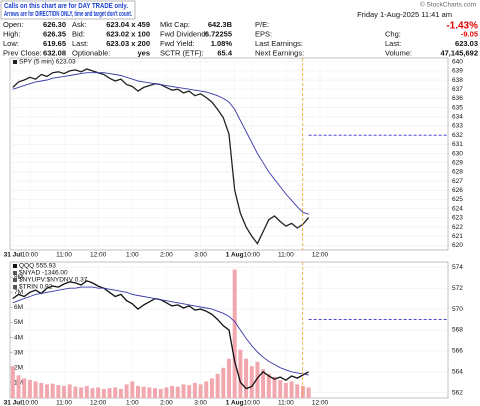 The height and width of the screenshot is (406, 480). What do you see at coordinates (457, 267) in the screenshot?
I see `y-tick-label: 574` at bounding box center [457, 267].